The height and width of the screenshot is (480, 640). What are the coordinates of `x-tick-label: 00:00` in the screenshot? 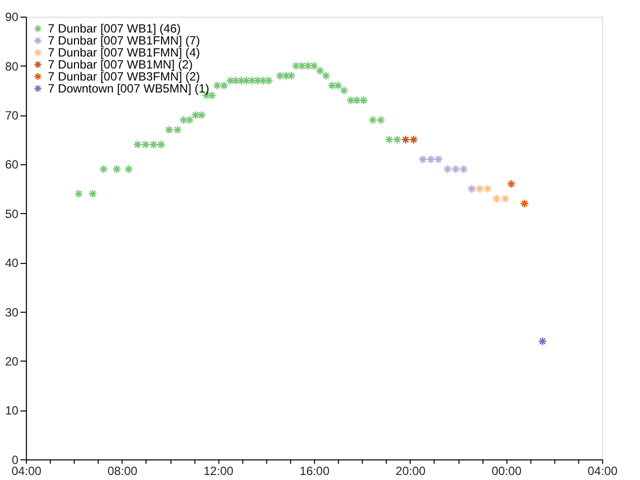 It's located at (507, 471).